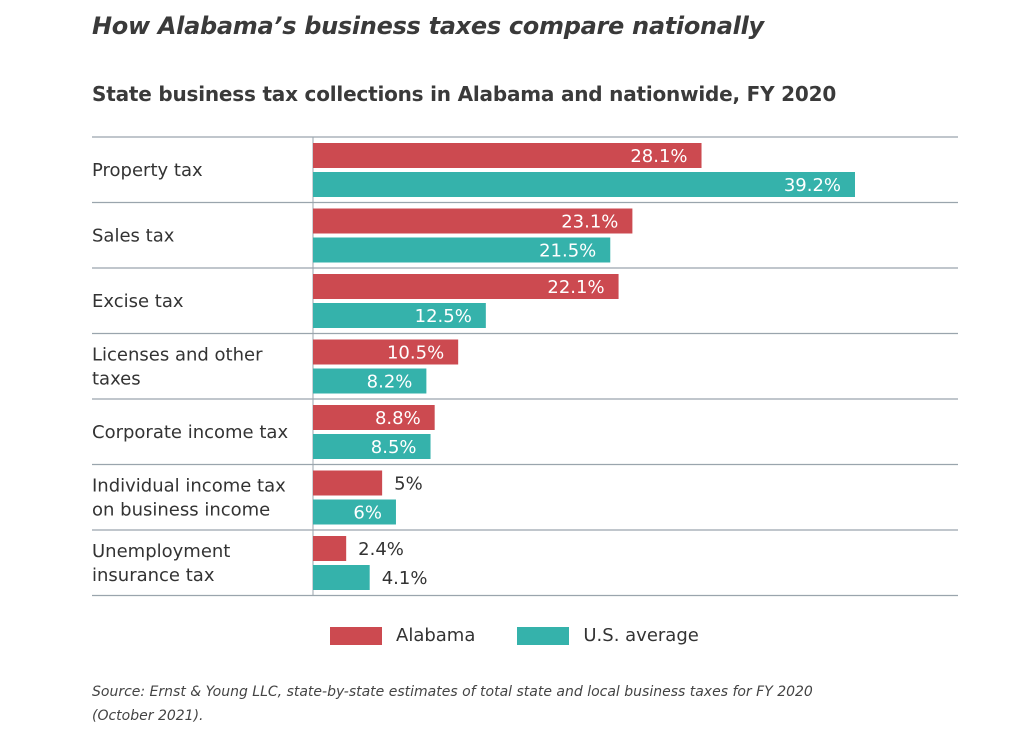 The image size is (1024, 744). What do you see at coordinates (589, 222) in the screenshot?
I see `data-label: 23.1%` at bounding box center [589, 222].